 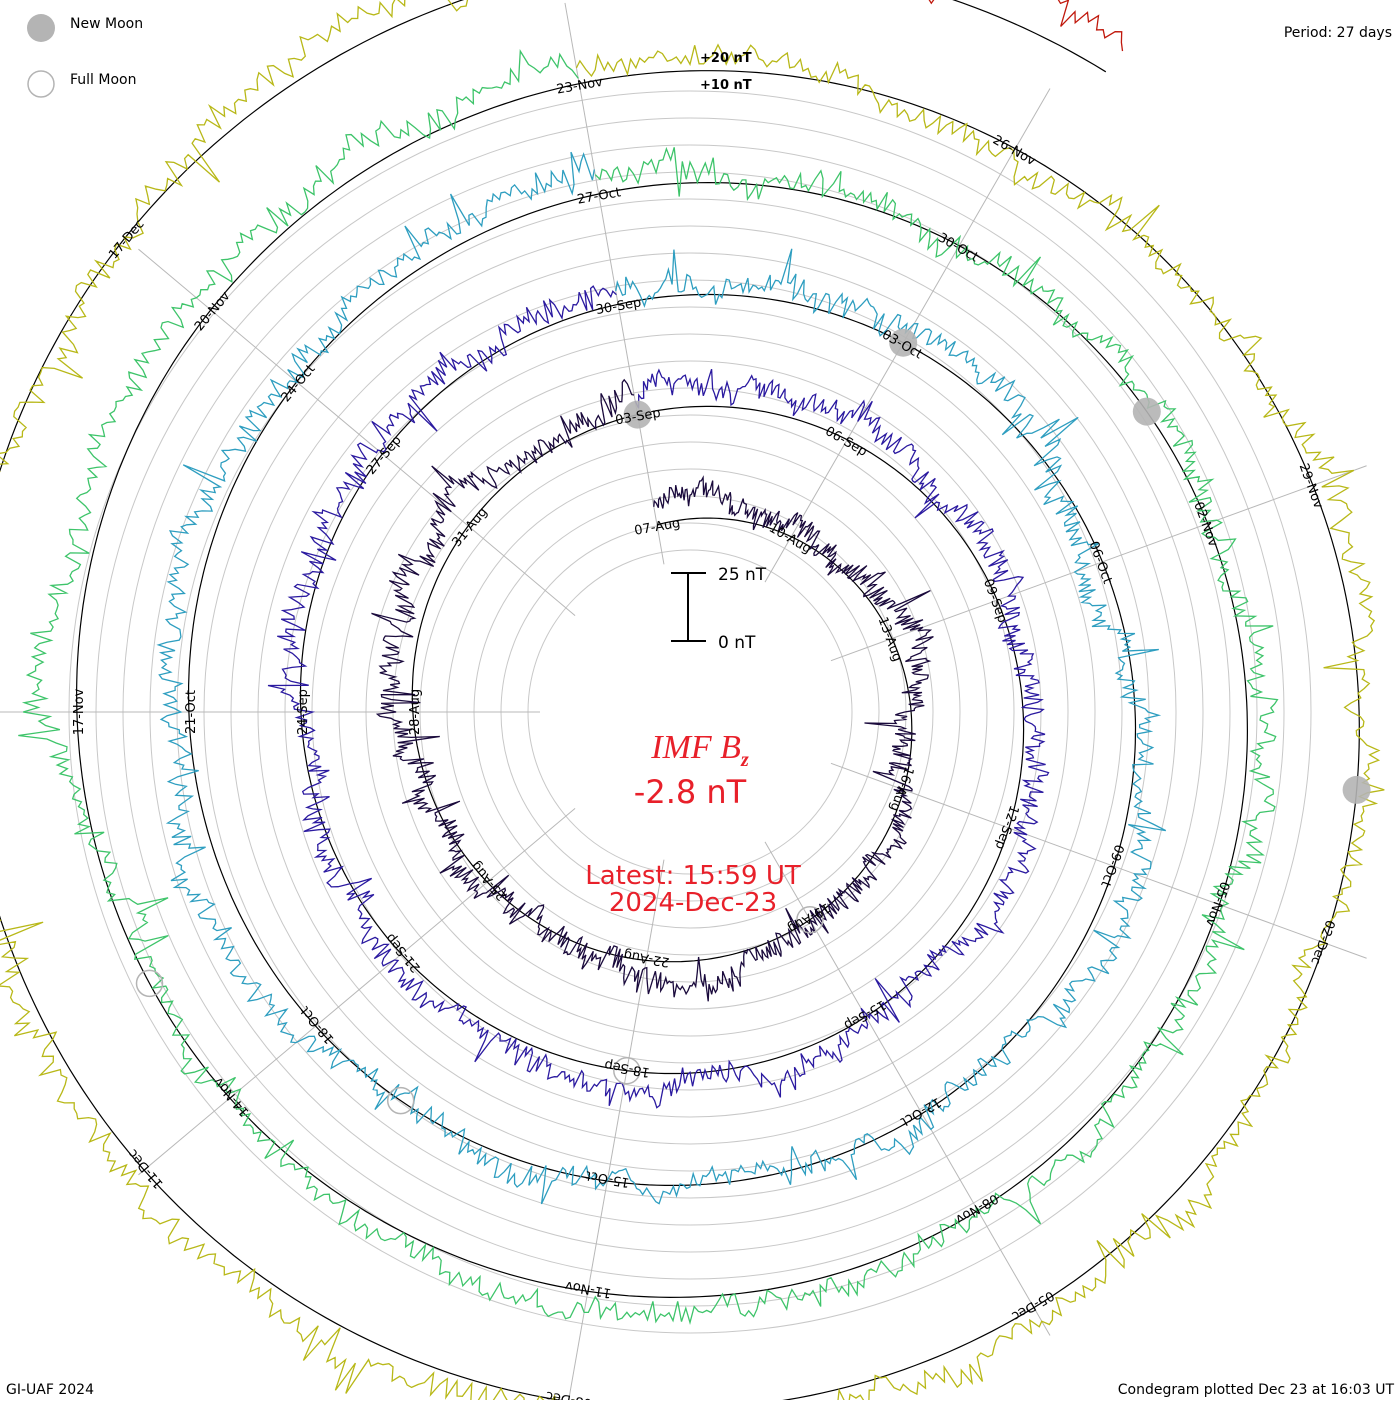 I want to click on date-label: 30-Sep, so click(x=619, y=306).